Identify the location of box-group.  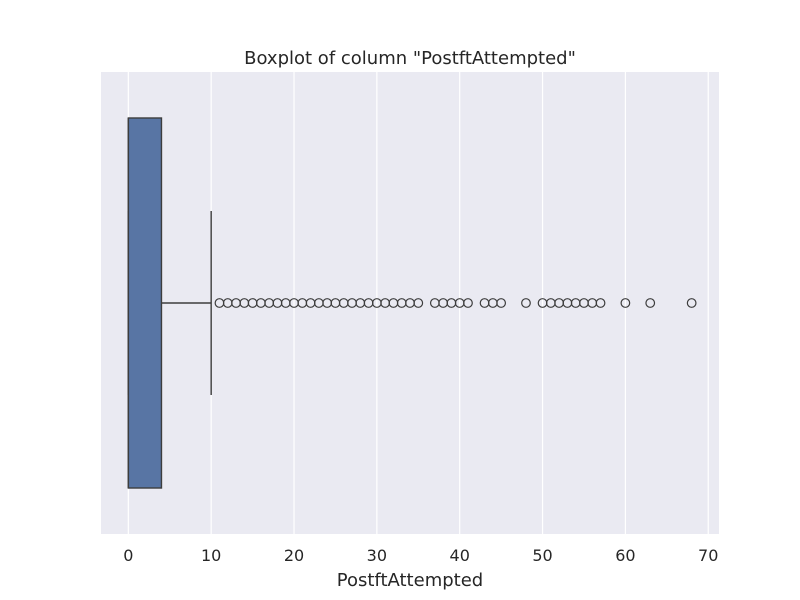
(169, 303).